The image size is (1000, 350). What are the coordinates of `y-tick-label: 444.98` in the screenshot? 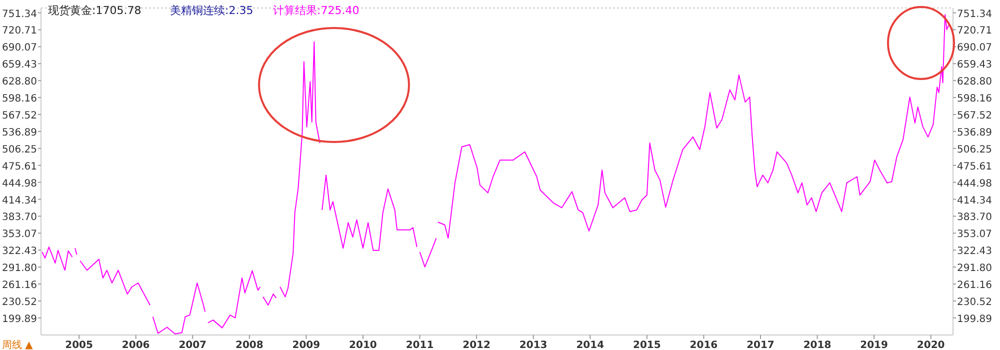 It's located at (19, 184).